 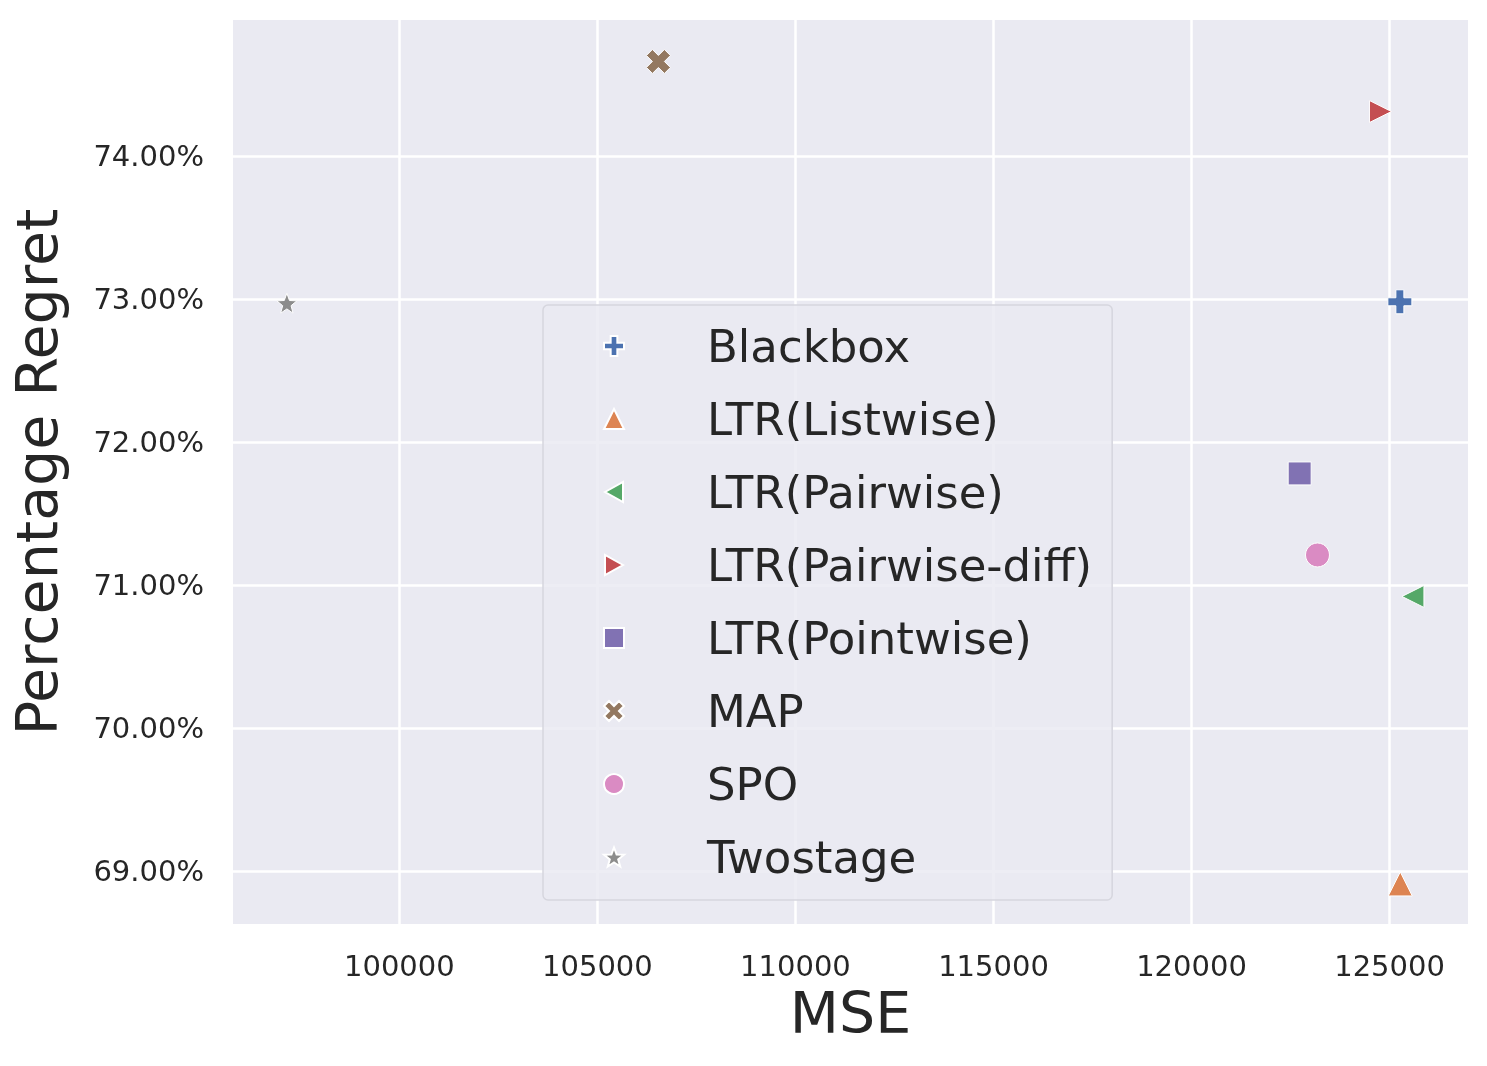 I want to click on x-tick-label: 120000, so click(x=1191, y=965).